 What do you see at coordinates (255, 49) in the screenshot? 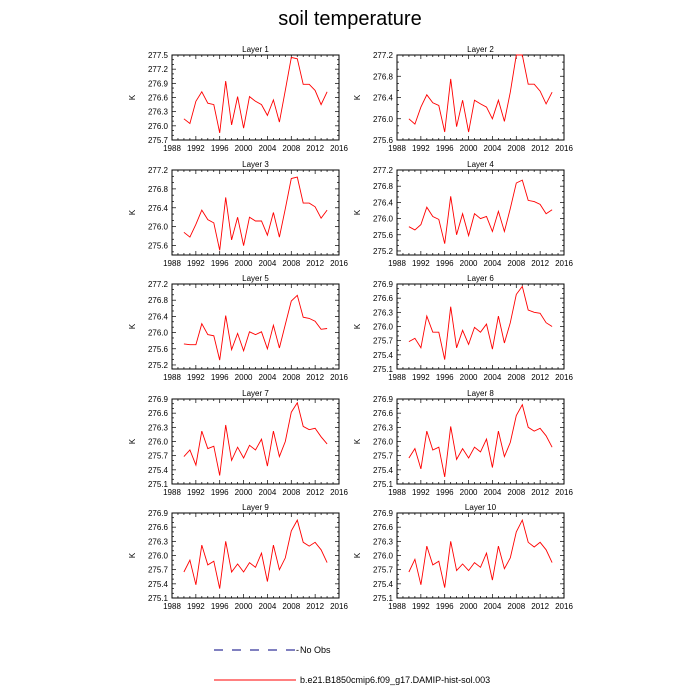
I see `panel-title: Layer 1` at bounding box center [255, 49].